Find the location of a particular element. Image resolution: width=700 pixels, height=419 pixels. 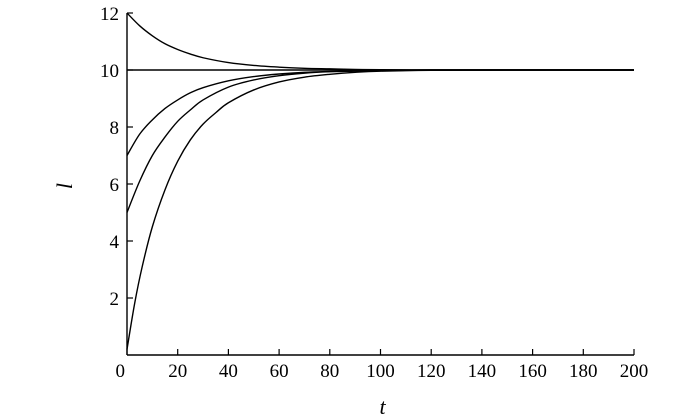

x-axis-ticks: 0 20 40 60 80 100 120 140 160 180 200 is located at coordinates (382, 365).